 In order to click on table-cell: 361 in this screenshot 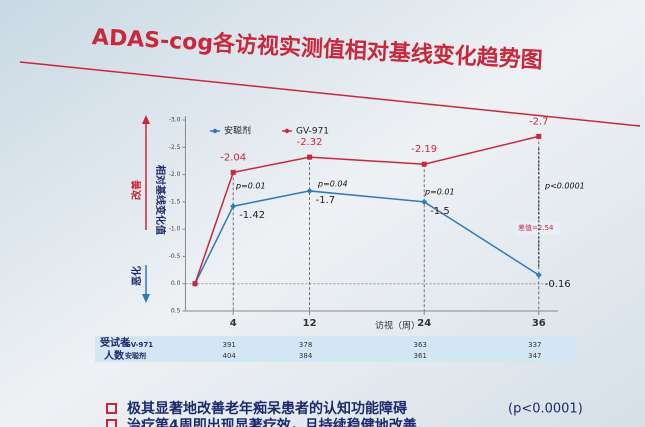, I will do `click(420, 356)`.